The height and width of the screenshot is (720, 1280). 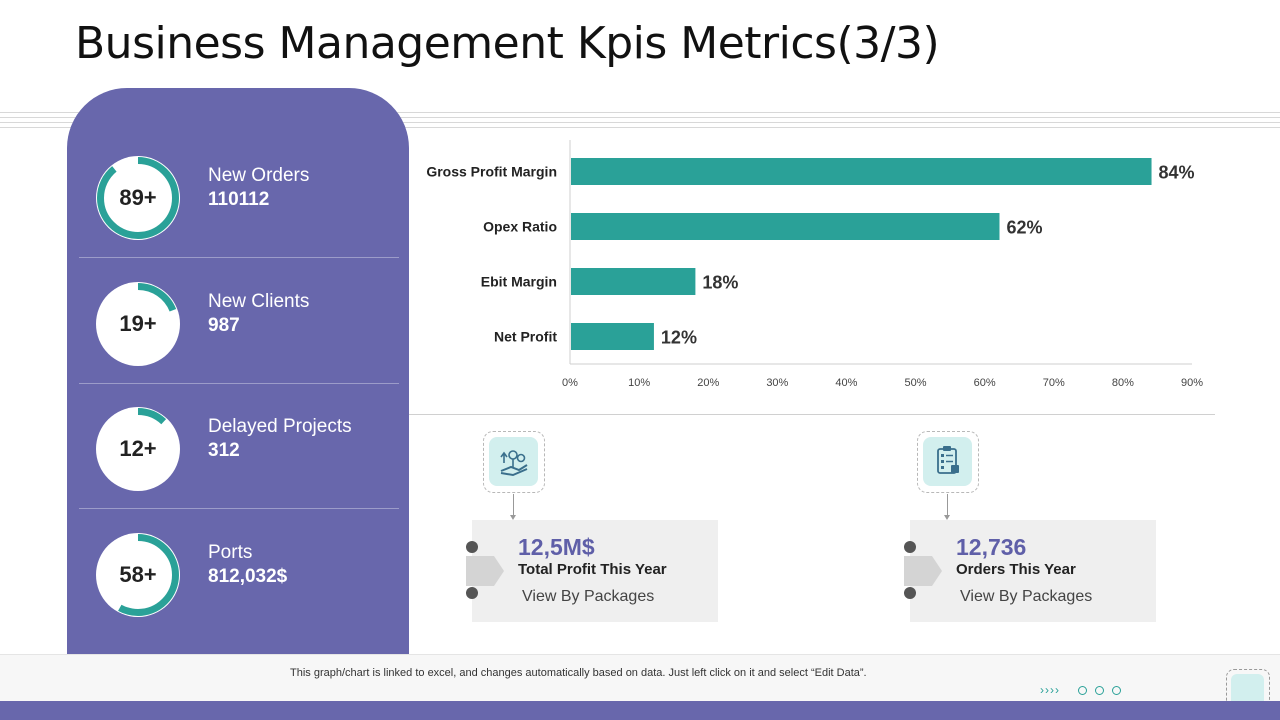 I want to click on hand-money-plant-icon, so click(x=514, y=463).